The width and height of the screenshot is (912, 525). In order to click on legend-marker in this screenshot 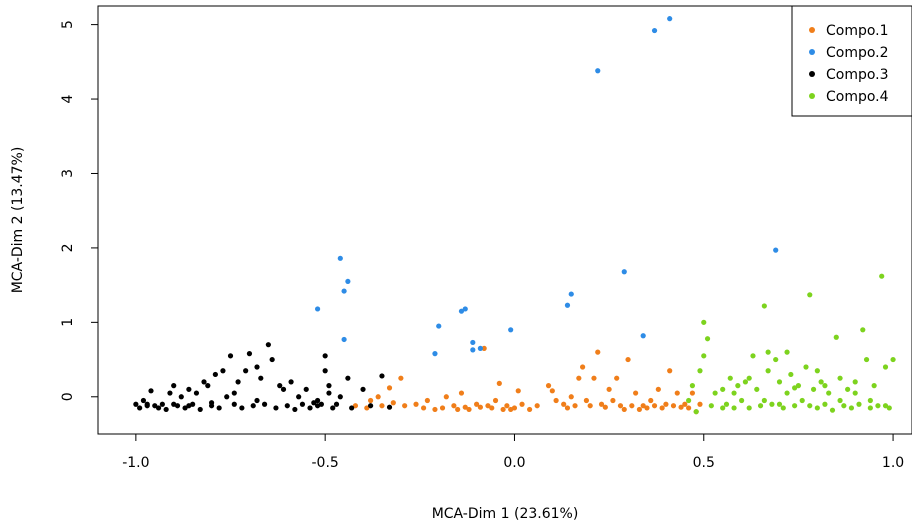, I will do `click(812, 74)`.